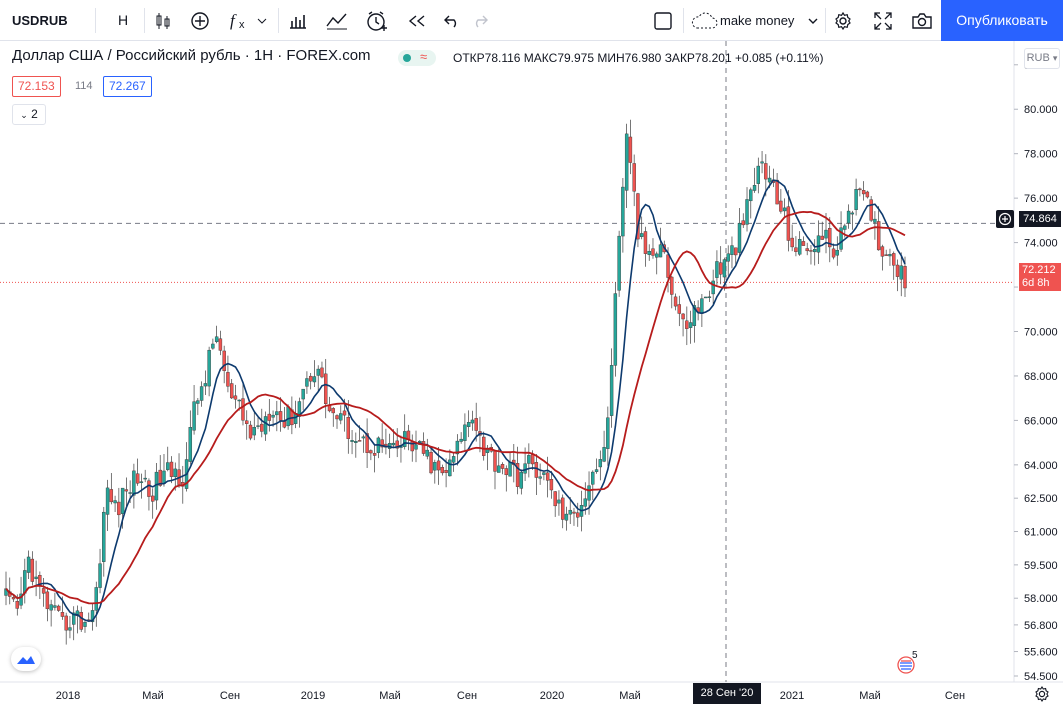 The image size is (1063, 708). I want to click on svg-text: f, so click(233, 20).